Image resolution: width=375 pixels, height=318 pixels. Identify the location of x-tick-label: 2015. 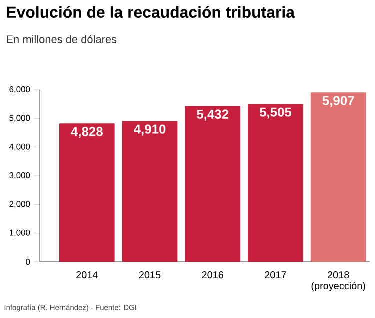
(150, 275).